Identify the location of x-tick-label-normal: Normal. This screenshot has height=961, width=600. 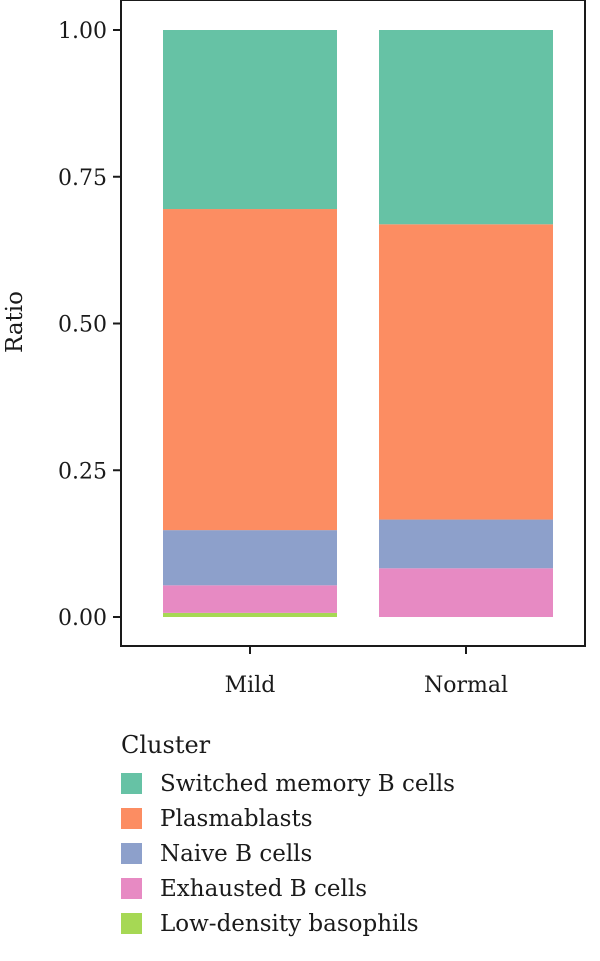
(466, 685).